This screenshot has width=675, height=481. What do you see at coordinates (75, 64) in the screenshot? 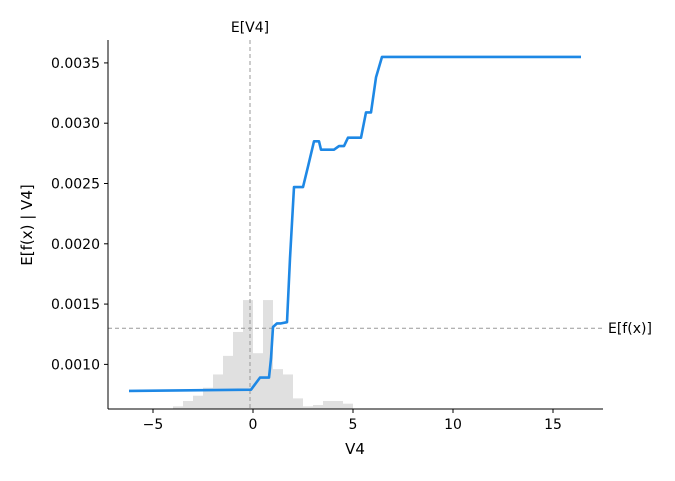
I see `y-tick-label: 0.0035` at bounding box center [75, 64].